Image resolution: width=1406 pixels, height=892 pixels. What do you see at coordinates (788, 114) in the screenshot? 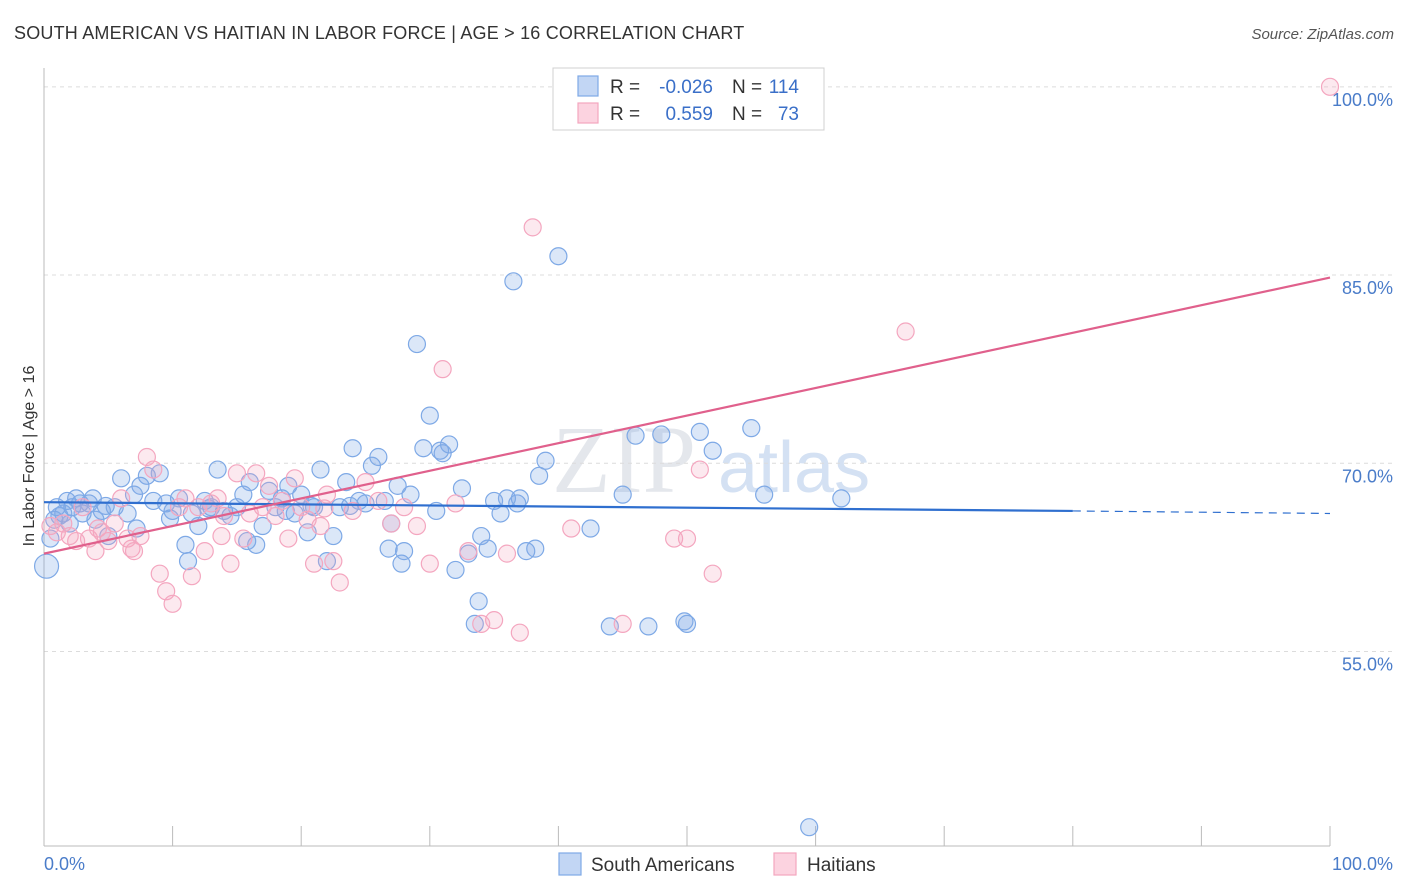
I see `legend-n-value: 73` at bounding box center [788, 114].